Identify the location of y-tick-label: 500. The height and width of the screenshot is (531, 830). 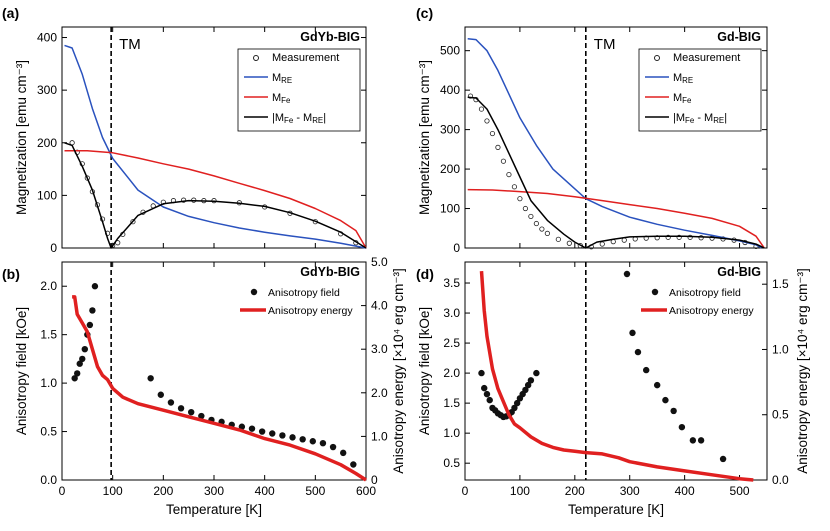
(450, 51).